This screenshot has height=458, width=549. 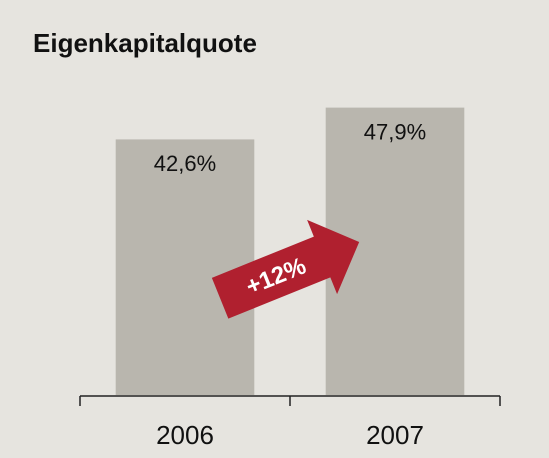 What do you see at coordinates (185, 435) in the screenshot?
I see `x-tick-label: 2006` at bounding box center [185, 435].